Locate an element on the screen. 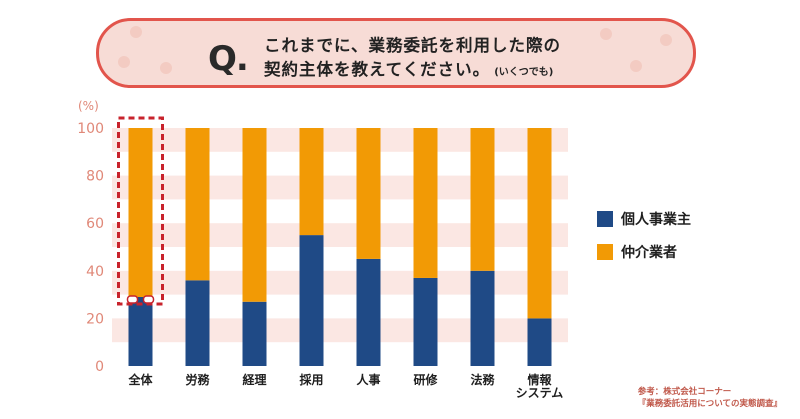  y-tick-label: 80 is located at coordinates (95, 177).